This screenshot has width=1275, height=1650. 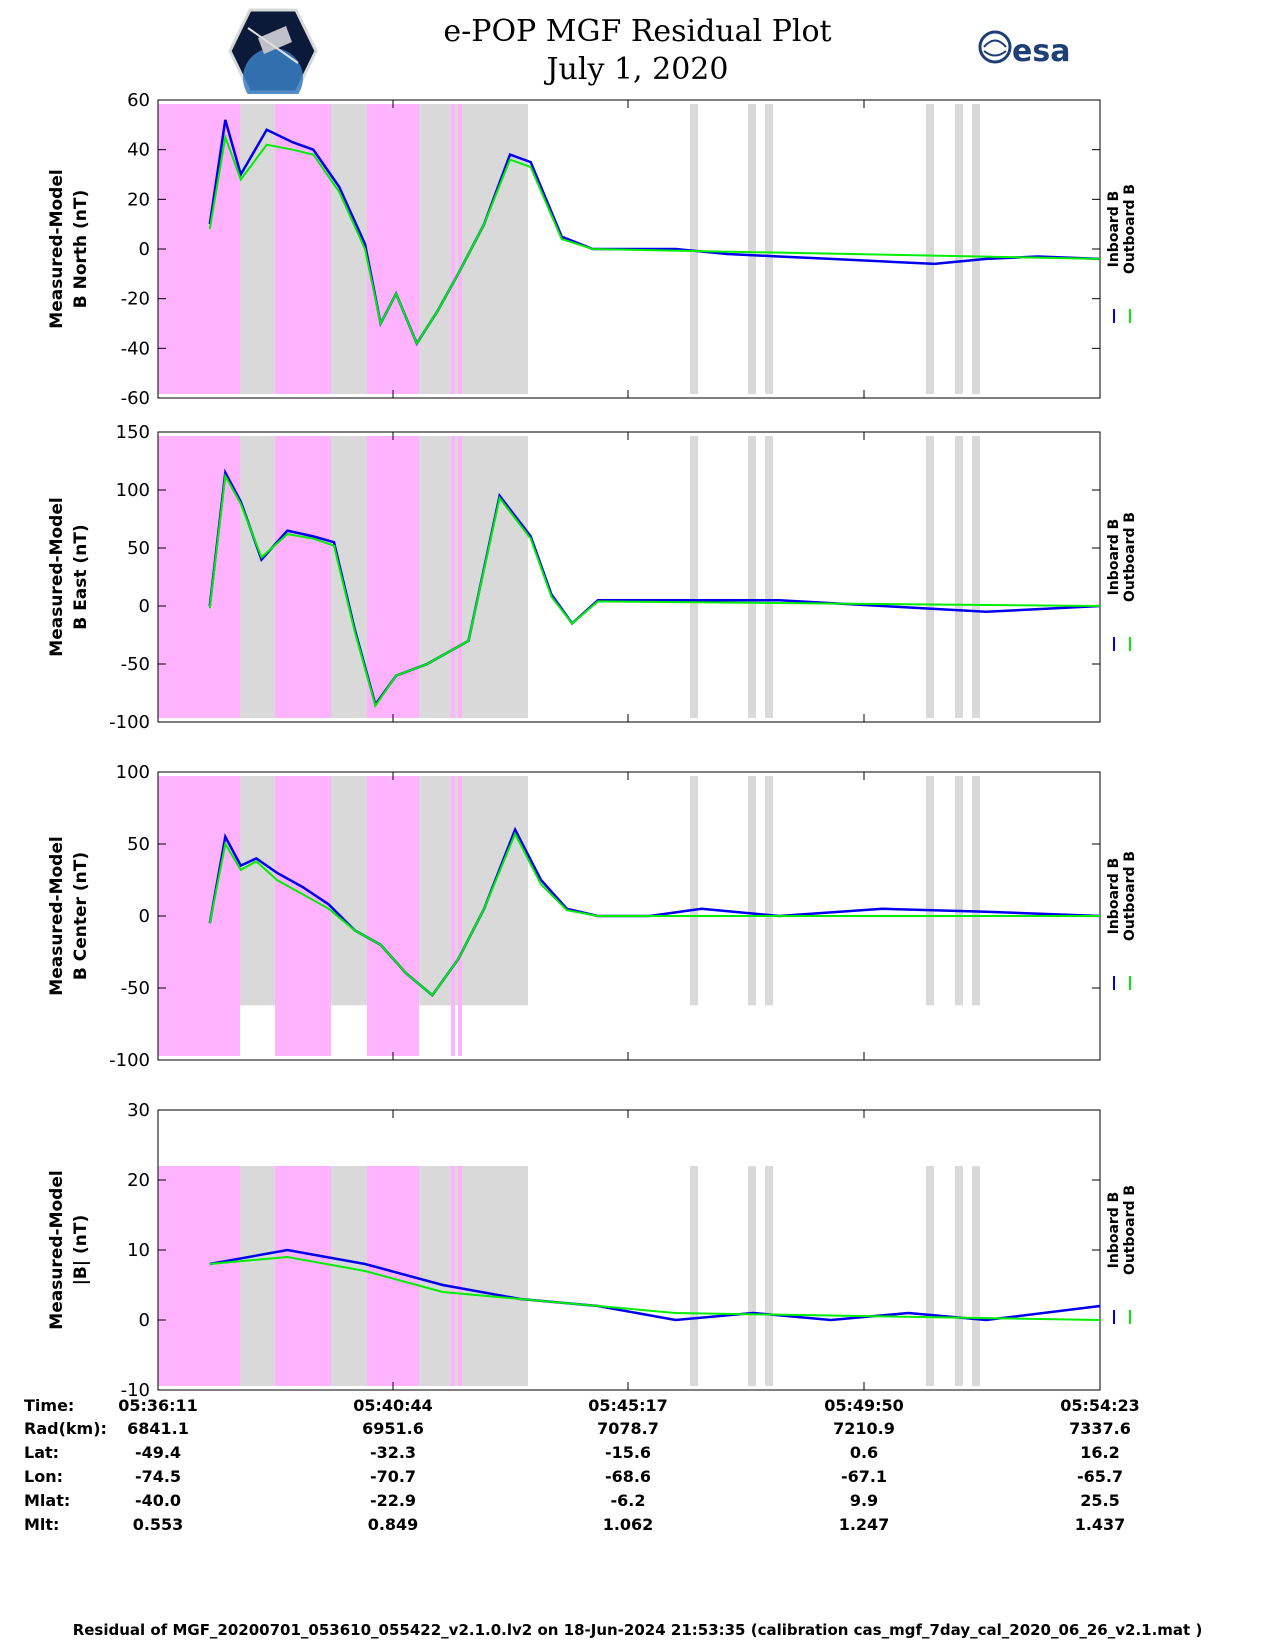 I want to click on table-cell: -22.9, so click(x=393, y=1500).